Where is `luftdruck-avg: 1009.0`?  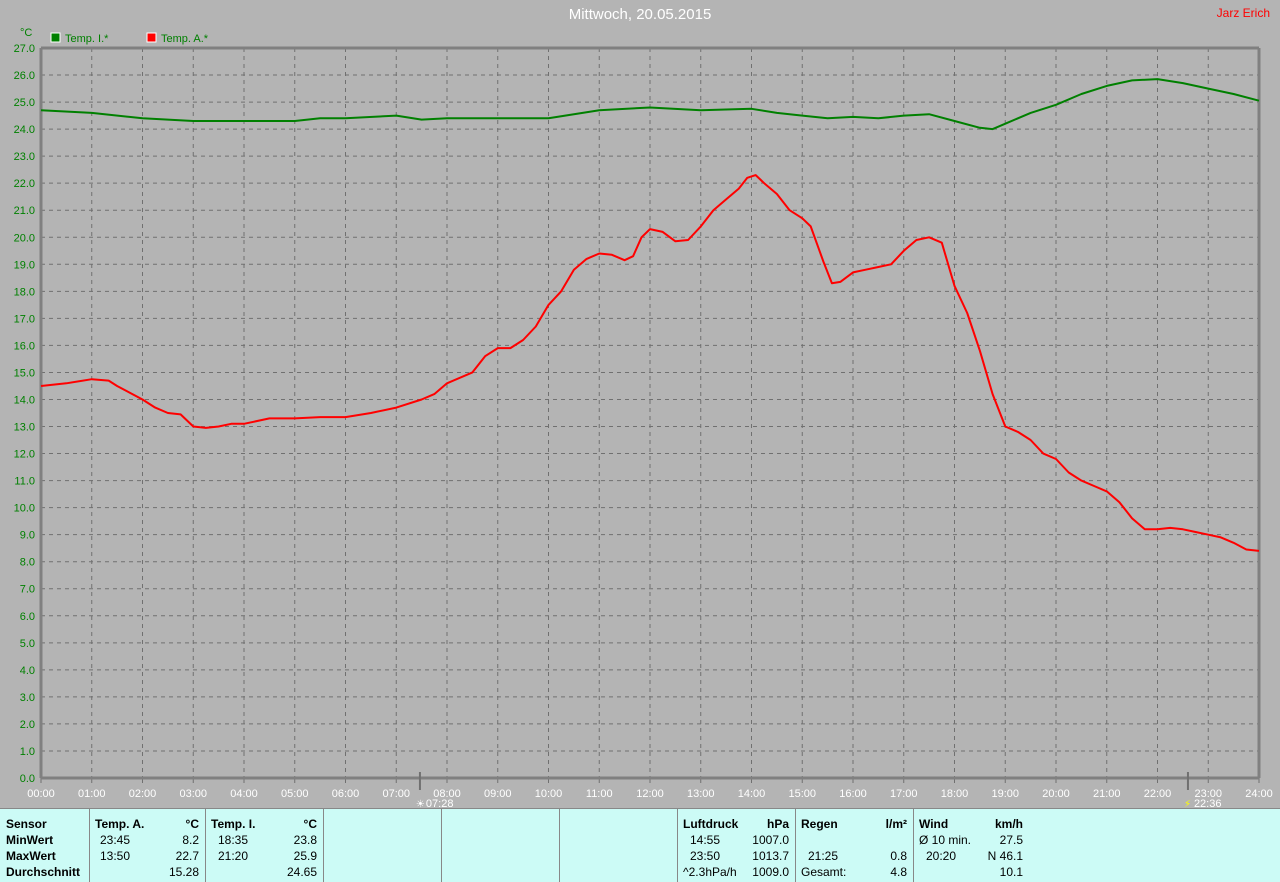 luftdruck-avg: 1009.0 is located at coordinates (770, 872).